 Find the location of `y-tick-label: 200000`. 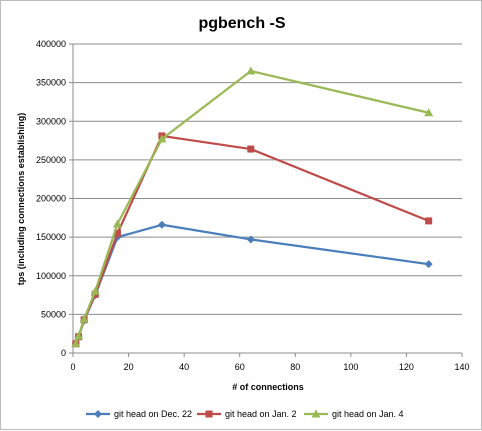

y-tick-label: 200000 is located at coordinates (51, 199).